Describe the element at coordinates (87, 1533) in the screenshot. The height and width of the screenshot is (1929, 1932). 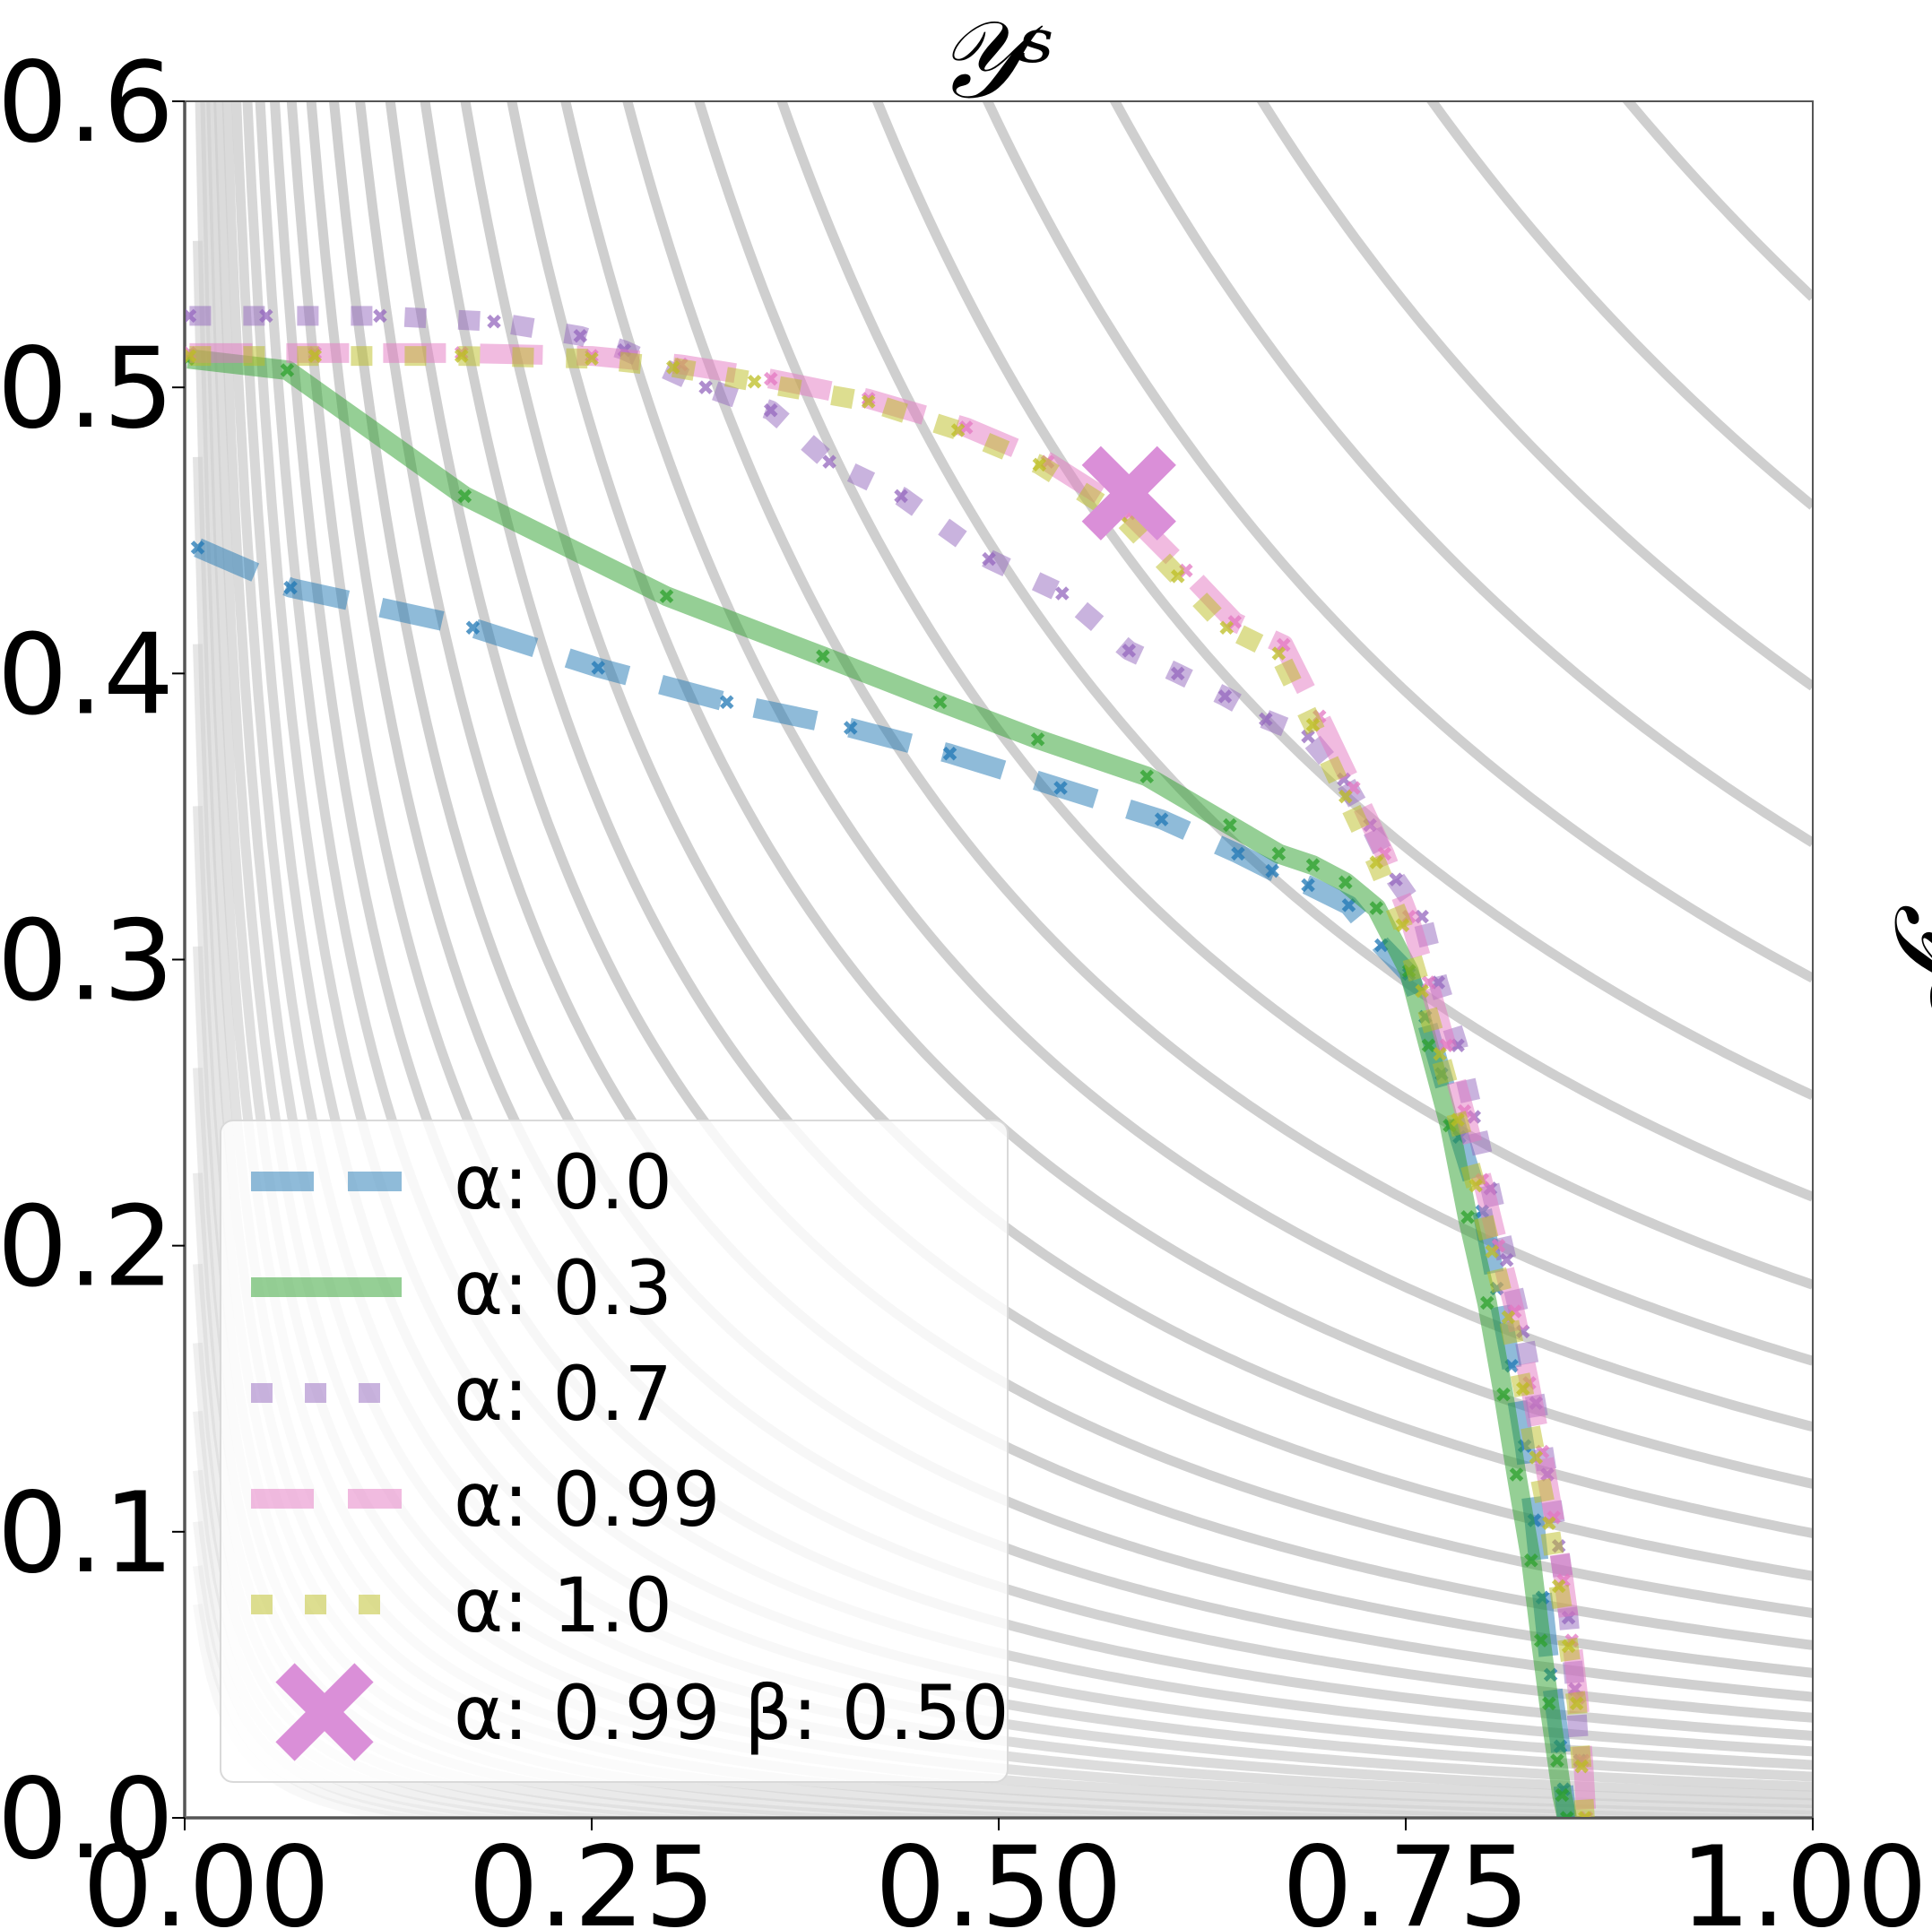
I see `y-tick-label-1: 0.1` at that location.